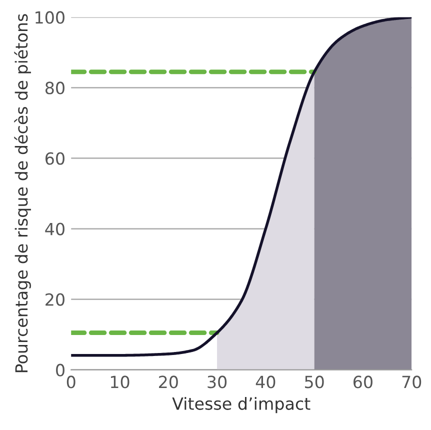  I want to click on y-tick-label: 60, so click(55, 158).